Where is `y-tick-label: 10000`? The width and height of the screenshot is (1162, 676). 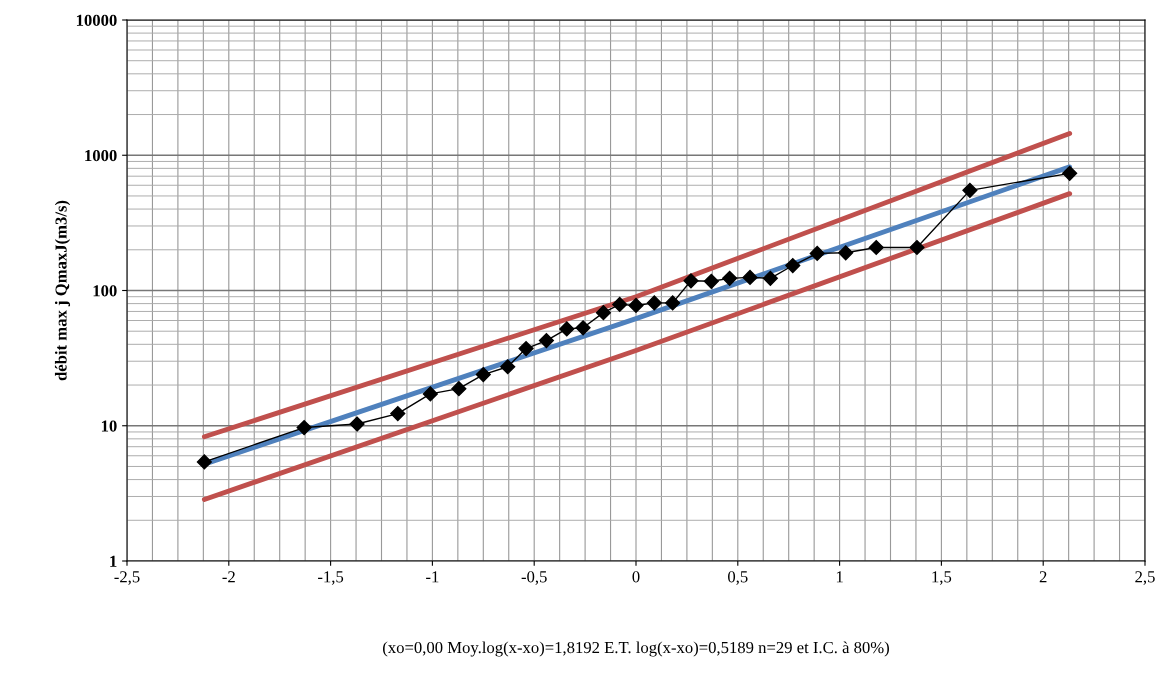
y-tick-label: 10000 is located at coordinates (96, 20).